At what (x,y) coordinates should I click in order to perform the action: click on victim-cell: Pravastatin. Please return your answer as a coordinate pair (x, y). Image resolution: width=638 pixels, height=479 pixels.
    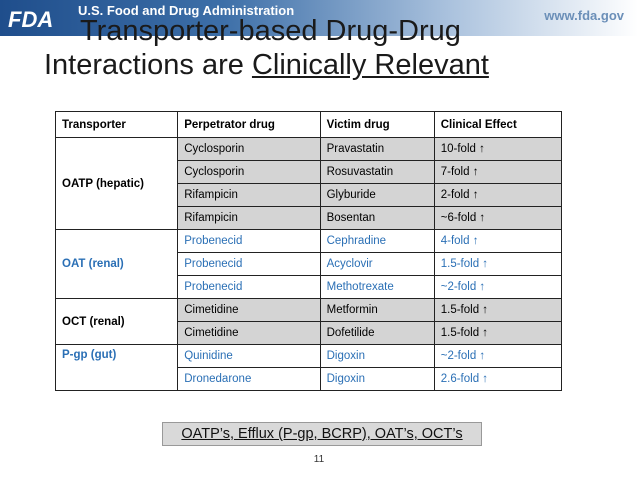
    Looking at the image, I should click on (377, 149).